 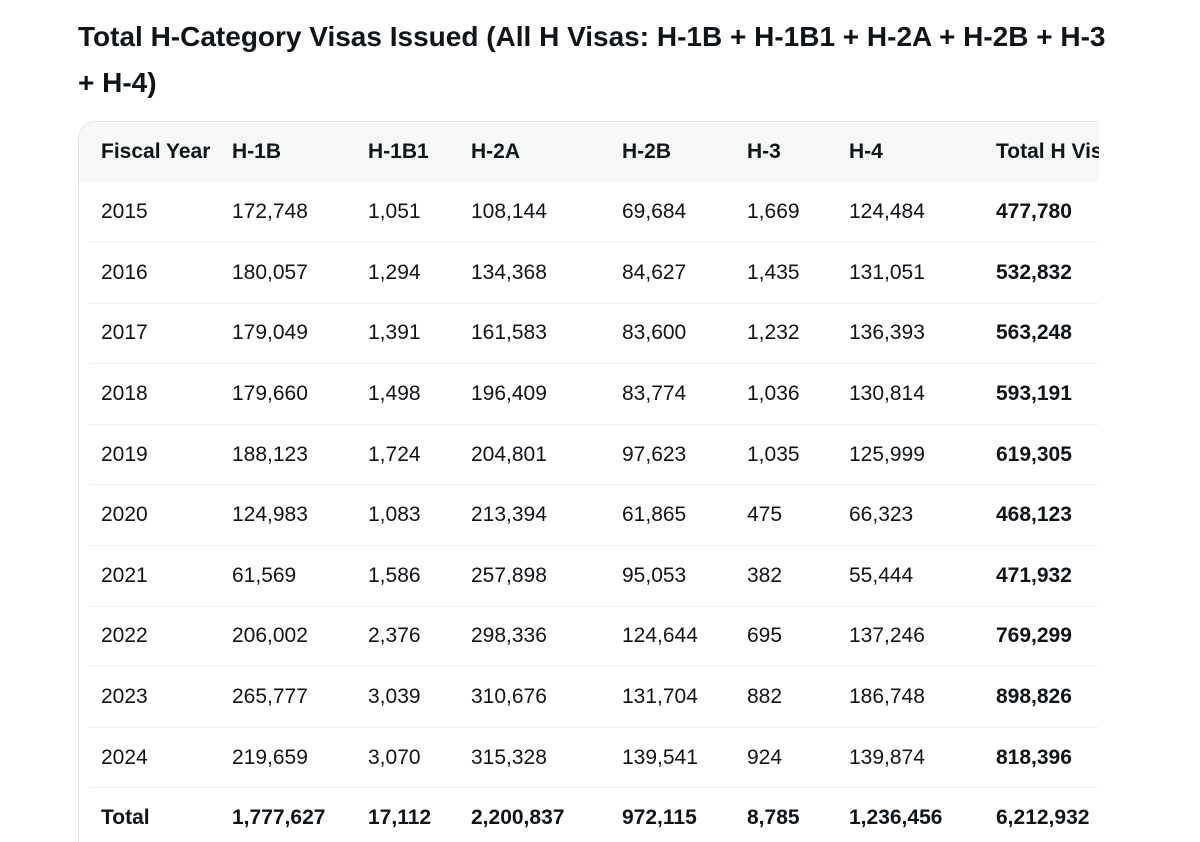 What do you see at coordinates (155, 758) in the screenshot?
I see `cell-year: 2024` at bounding box center [155, 758].